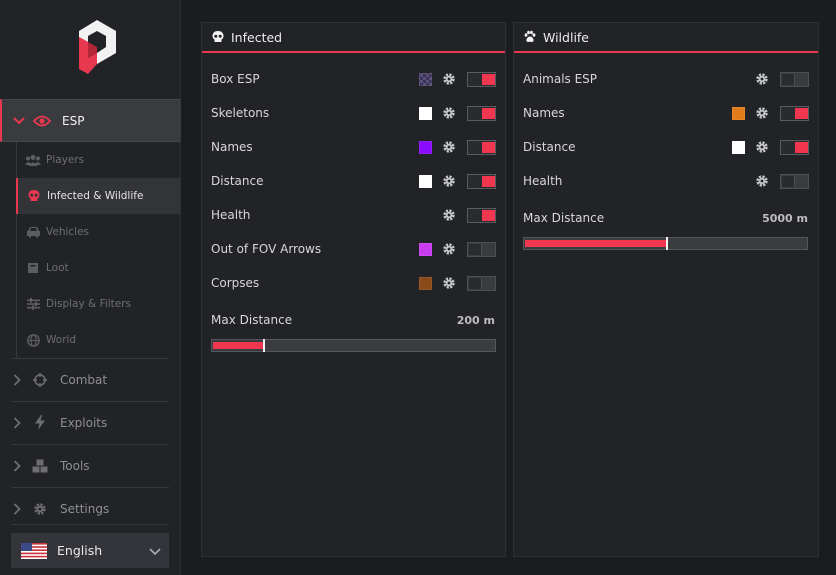 This screenshot has width=836, height=575. Describe the element at coordinates (99, 232) in the screenshot. I see `sidebar-item-vehicles: Vehicles` at that location.